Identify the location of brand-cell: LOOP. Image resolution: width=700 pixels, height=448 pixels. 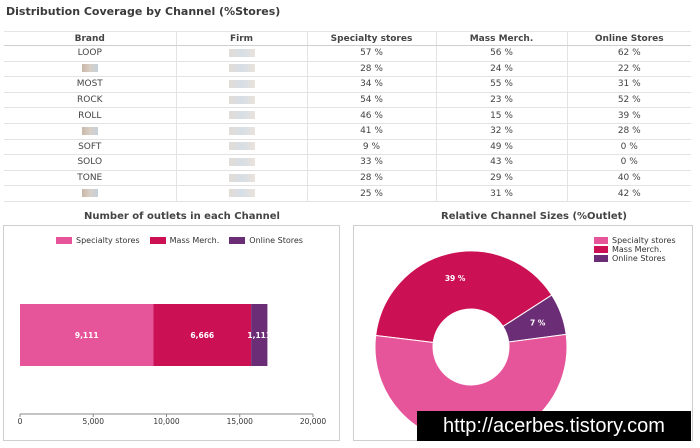
(90, 53).